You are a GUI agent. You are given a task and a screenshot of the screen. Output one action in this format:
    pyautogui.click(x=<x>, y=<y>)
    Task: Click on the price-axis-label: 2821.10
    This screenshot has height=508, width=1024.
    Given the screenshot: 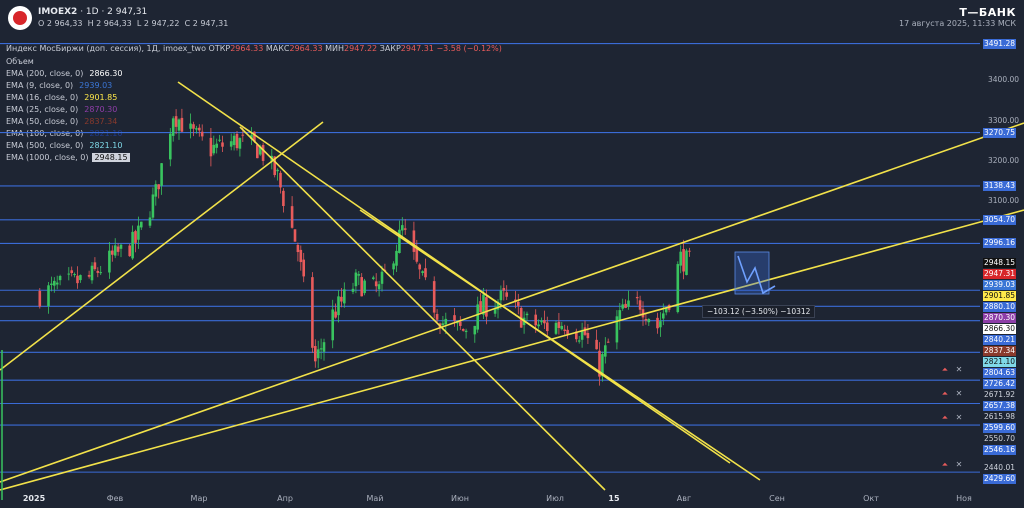 What is the action you would take?
    pyautogui.click(x=999, y=361)
    